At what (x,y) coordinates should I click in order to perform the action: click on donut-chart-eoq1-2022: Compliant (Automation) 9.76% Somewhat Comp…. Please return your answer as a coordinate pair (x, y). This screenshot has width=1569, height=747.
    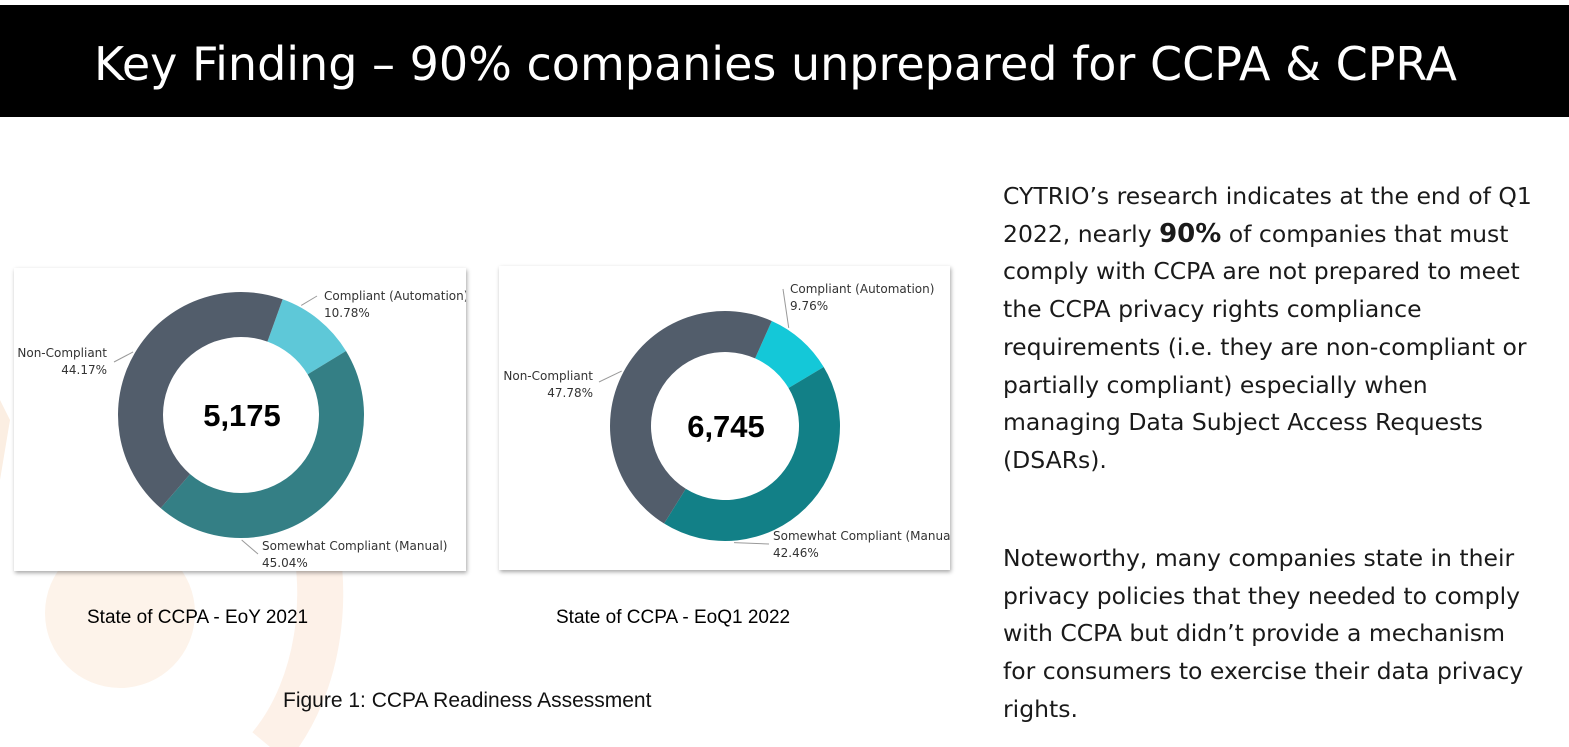
    Looking at the image, I should click on (726, 421).